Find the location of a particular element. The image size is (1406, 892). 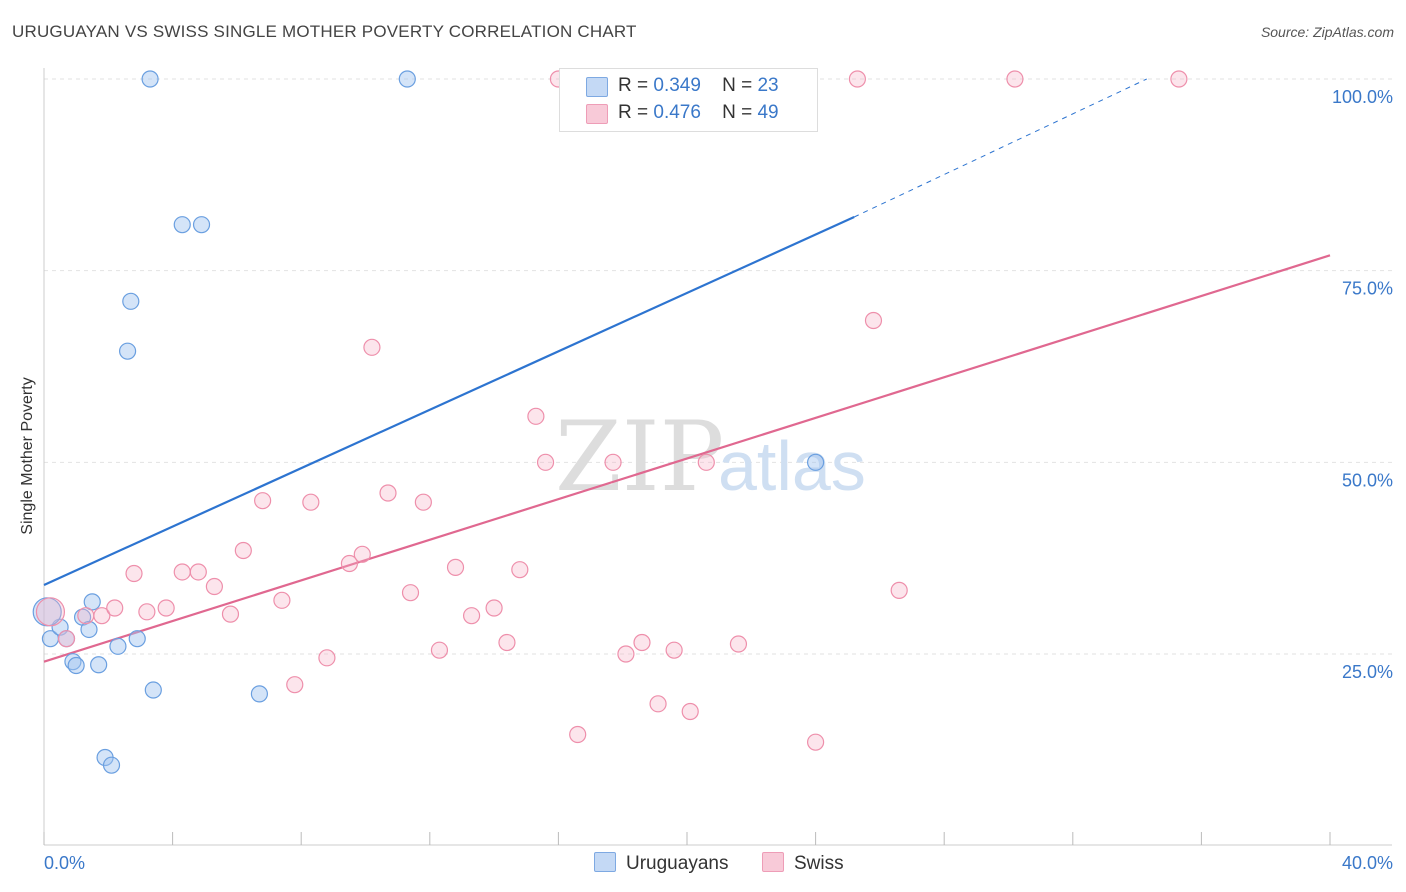

chart-source: Source: ZipAtlas.com is located at coordinates (1327, 32).